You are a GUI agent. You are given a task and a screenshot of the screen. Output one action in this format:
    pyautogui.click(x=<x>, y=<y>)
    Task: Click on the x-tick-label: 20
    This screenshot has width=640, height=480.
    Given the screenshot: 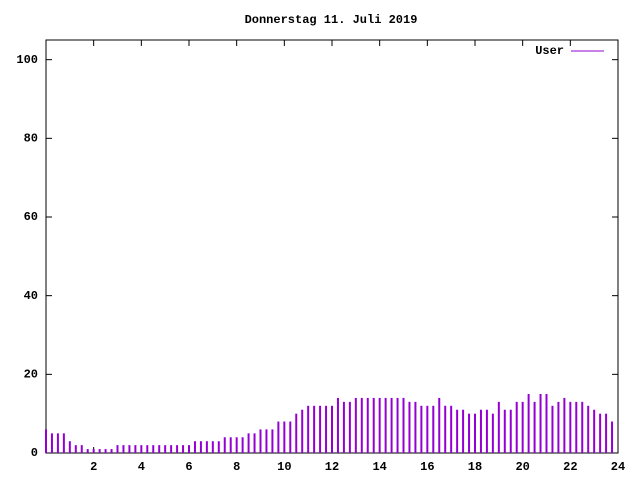 What is the action you would take?
    pyautogui.click(x=522, y=467)
    